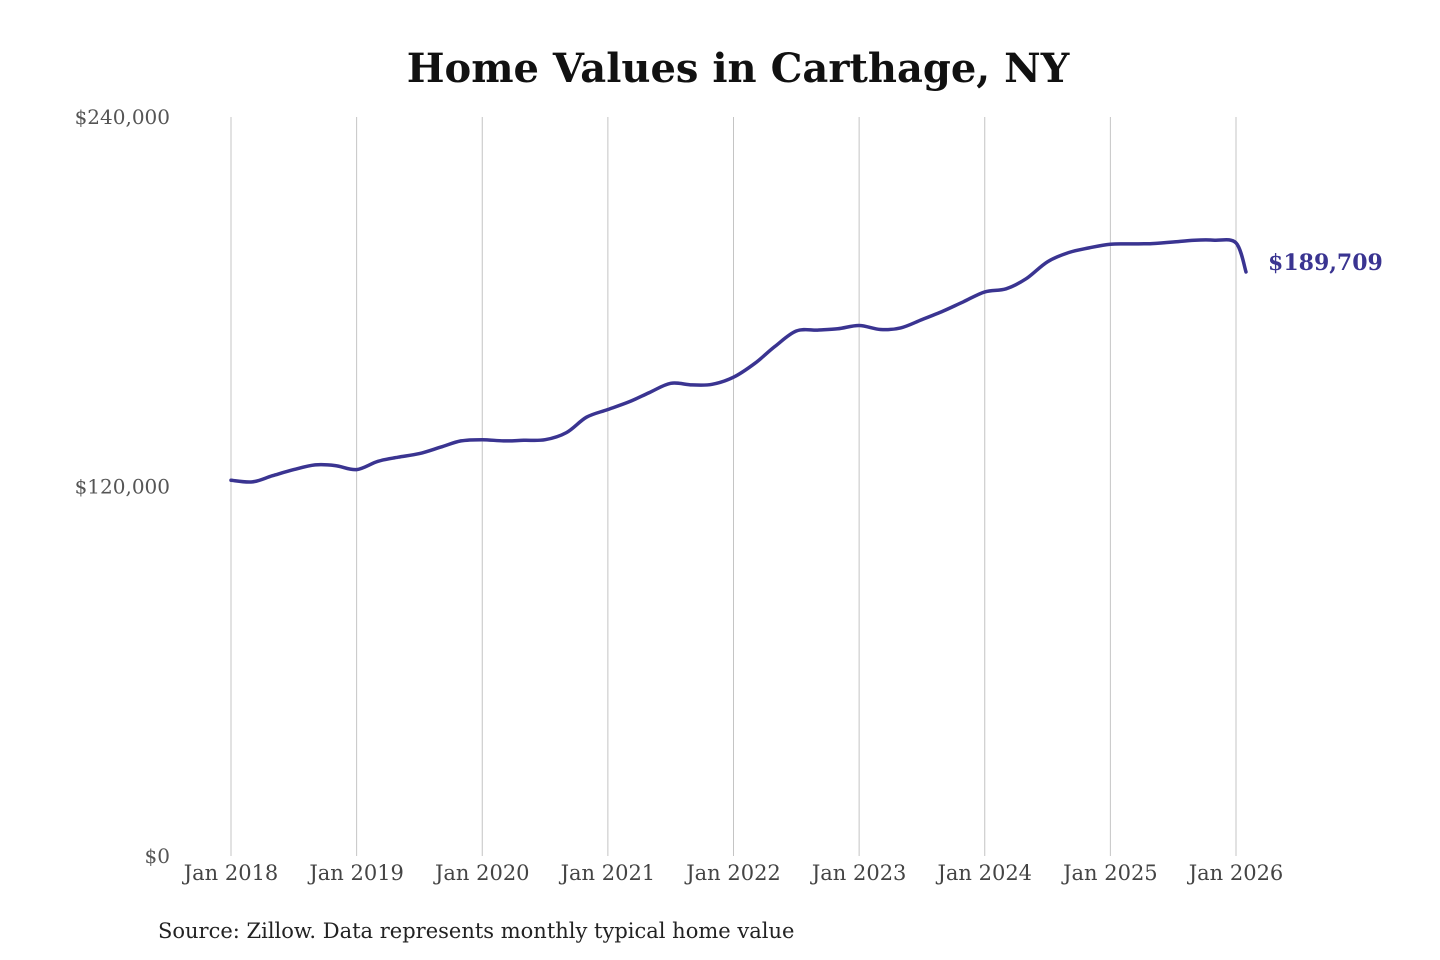 The height and width of the screenshot is (960, 1440). I want to click on x-tick-label: Jan 2024, so click(983, 873).